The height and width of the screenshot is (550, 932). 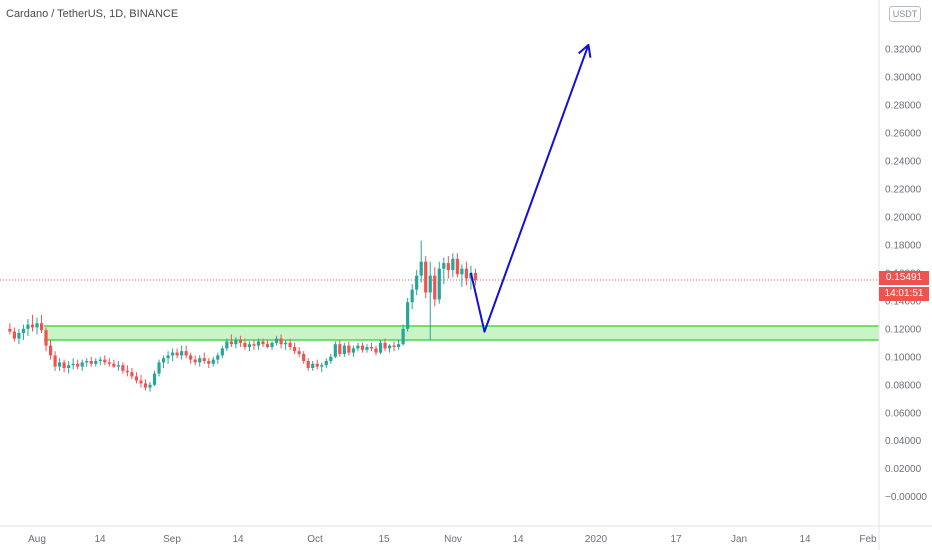 What do you see at coordinates (315, 539) in the screenshot?
I see `x-tick-label: Oct` at bounding box center [315, 539].